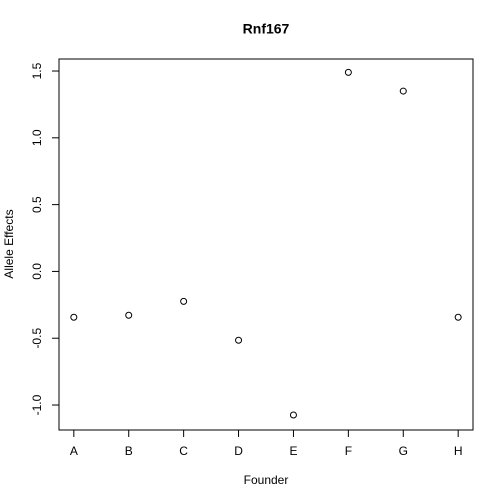 This screenshot has height=504, width=504. I want to click on y-axis-label: Allele Effects, so click(9, 243).